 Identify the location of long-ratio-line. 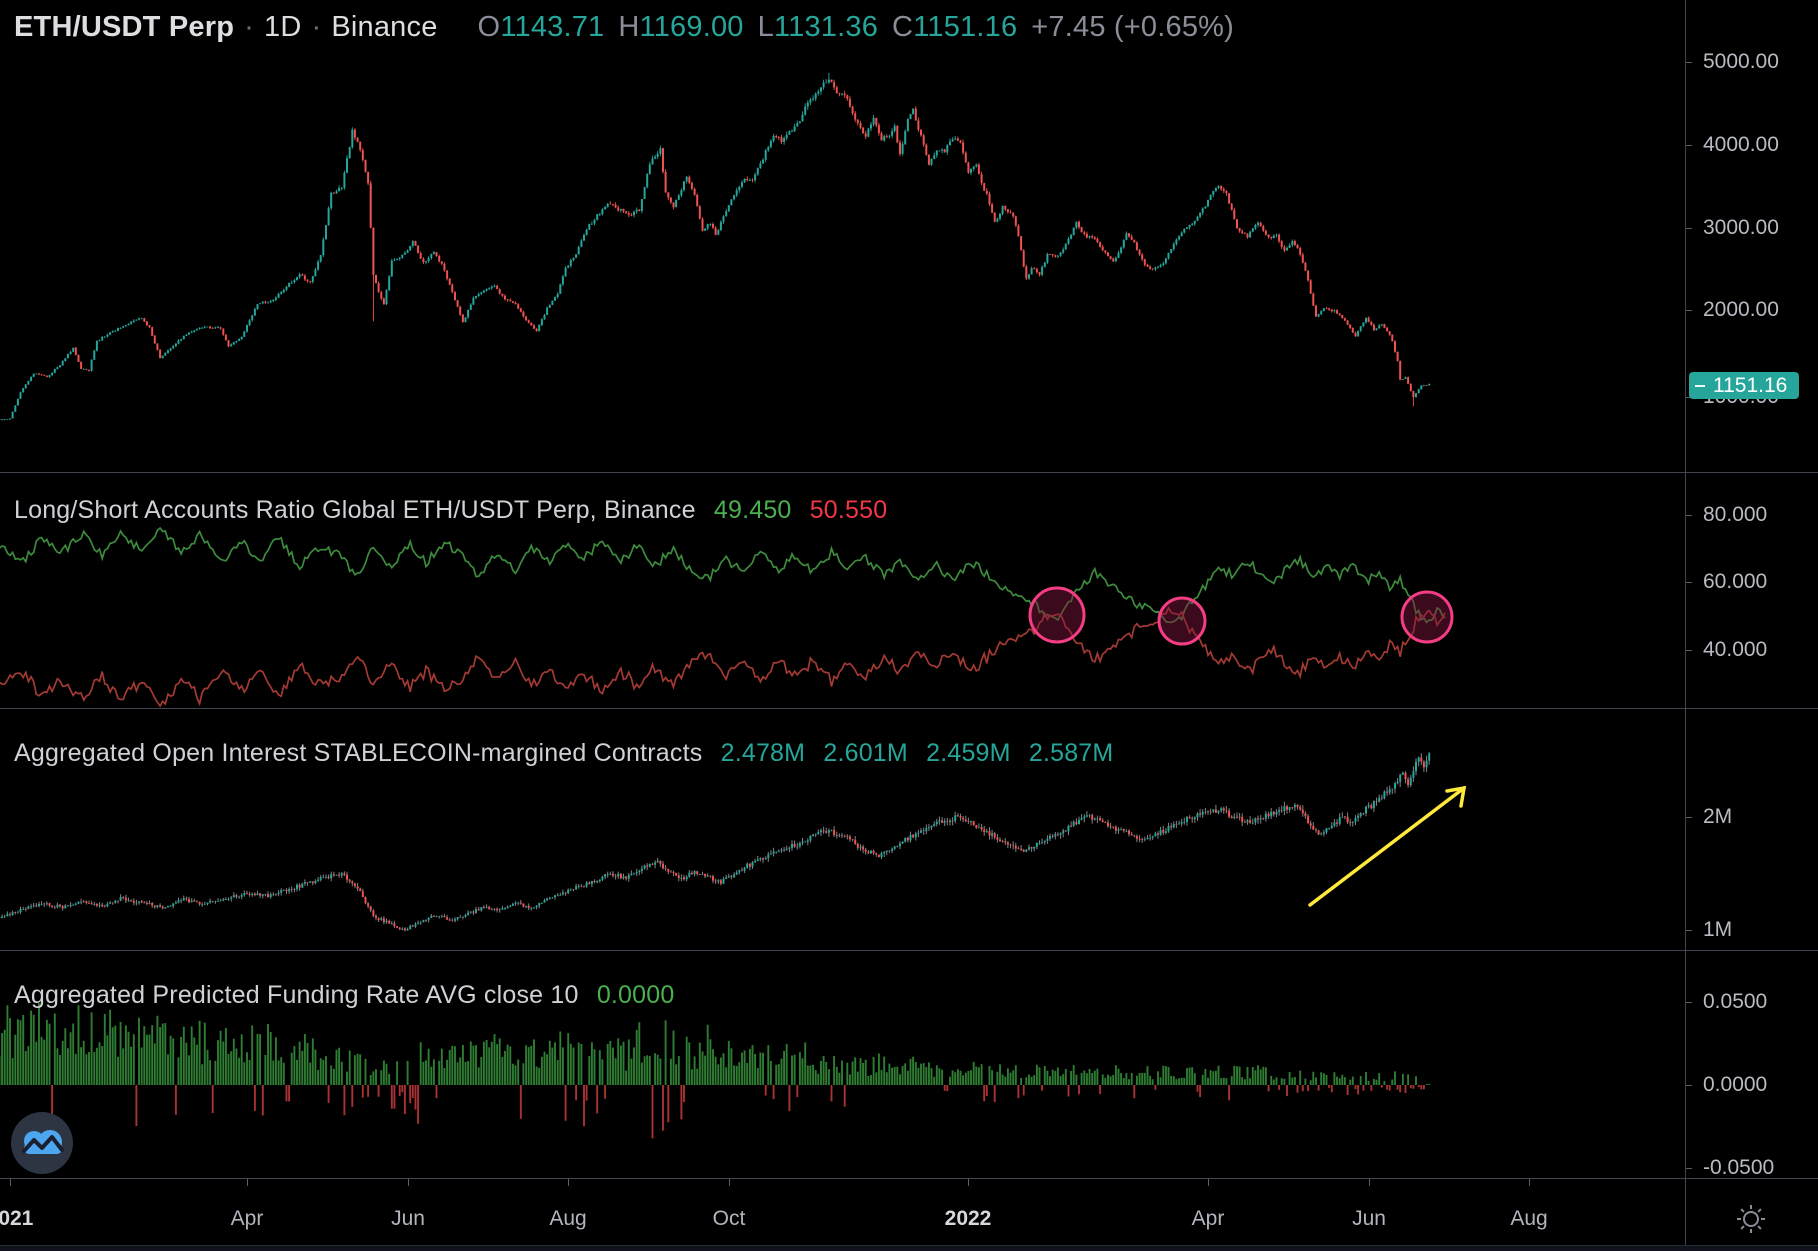
(723, 575).